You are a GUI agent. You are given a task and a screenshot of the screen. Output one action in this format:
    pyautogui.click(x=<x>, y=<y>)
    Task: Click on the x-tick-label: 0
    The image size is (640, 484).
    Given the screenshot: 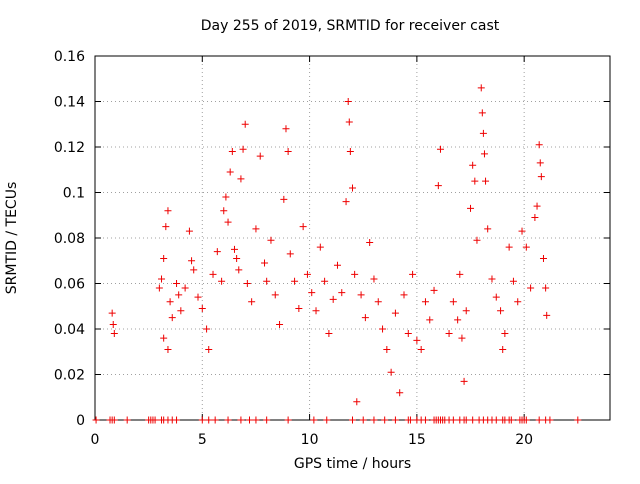 What is the action you would take?
    pyautogui.click(x=95, y=440)
    